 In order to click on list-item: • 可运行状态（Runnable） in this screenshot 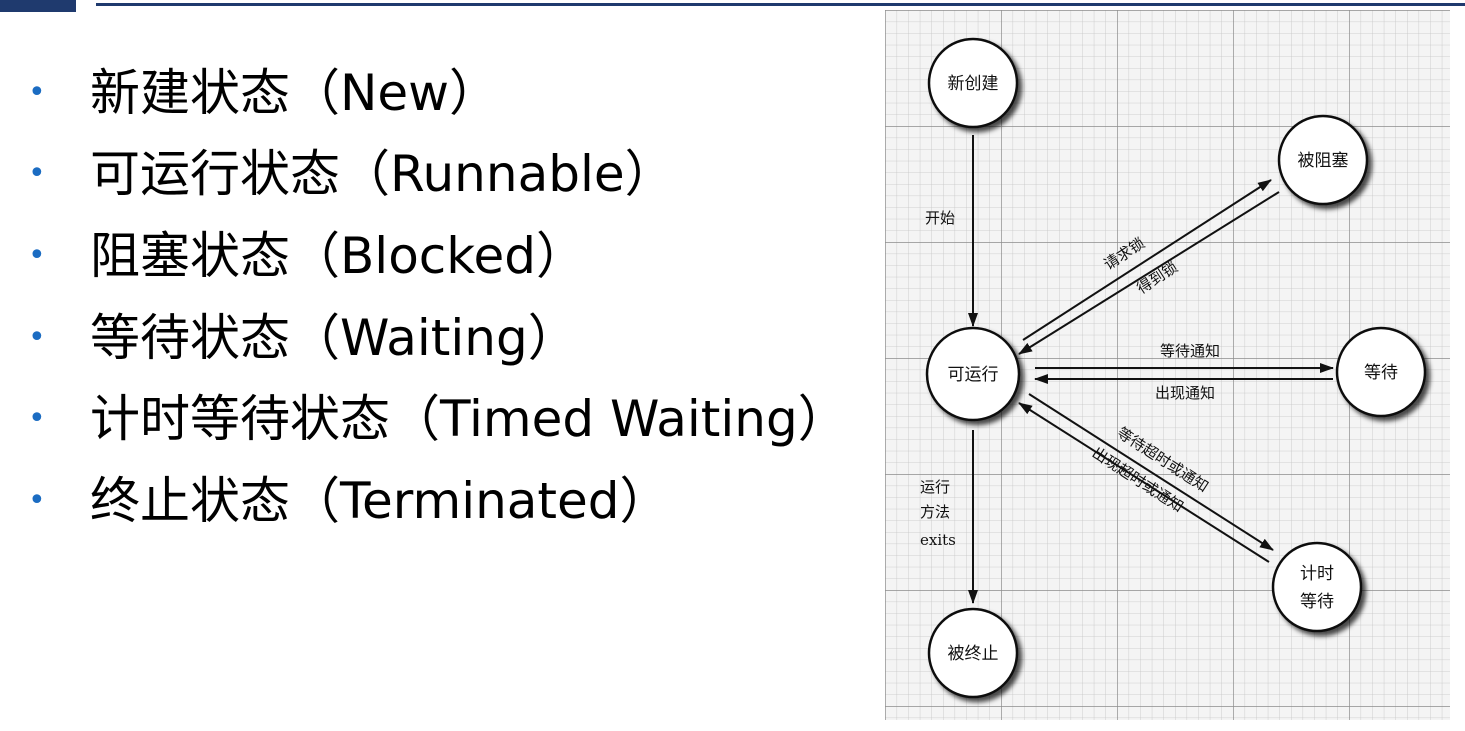, I will do `click(438, 175)`.